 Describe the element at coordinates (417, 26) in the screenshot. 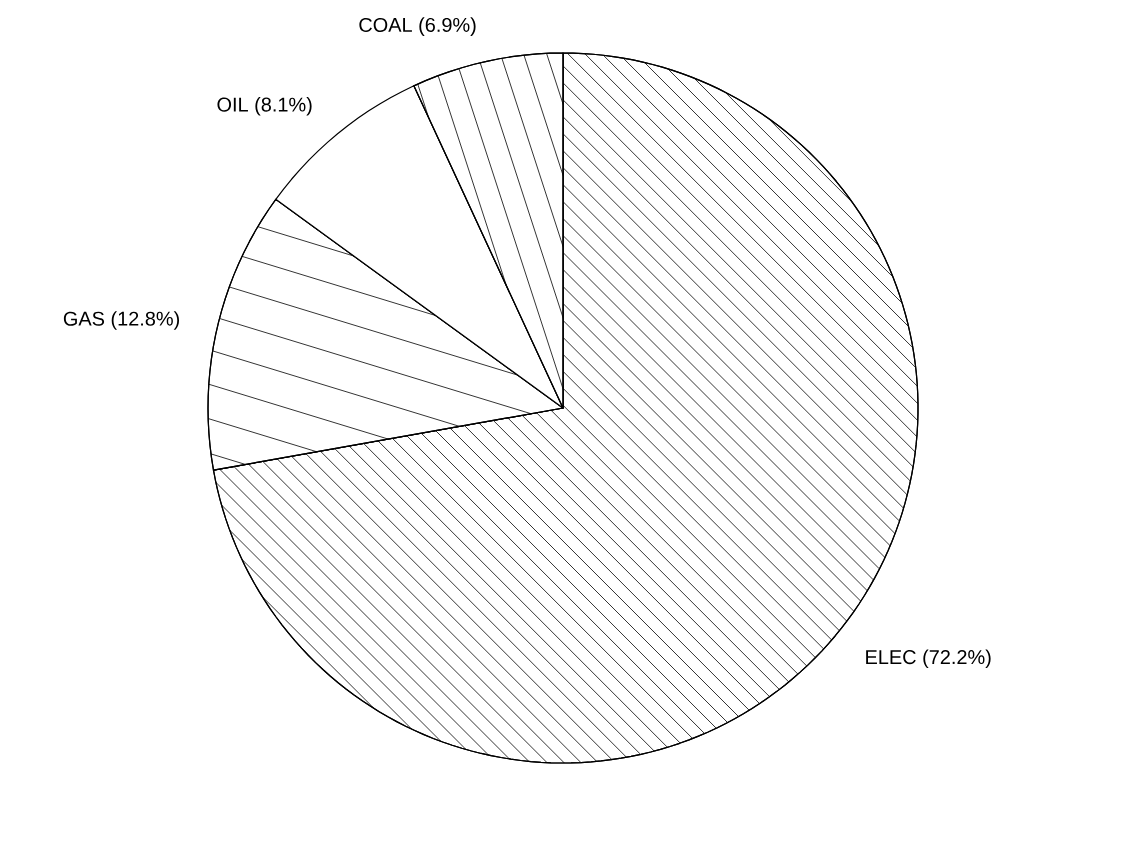

I see `slice-label: COAL (6.9%)` at that location.